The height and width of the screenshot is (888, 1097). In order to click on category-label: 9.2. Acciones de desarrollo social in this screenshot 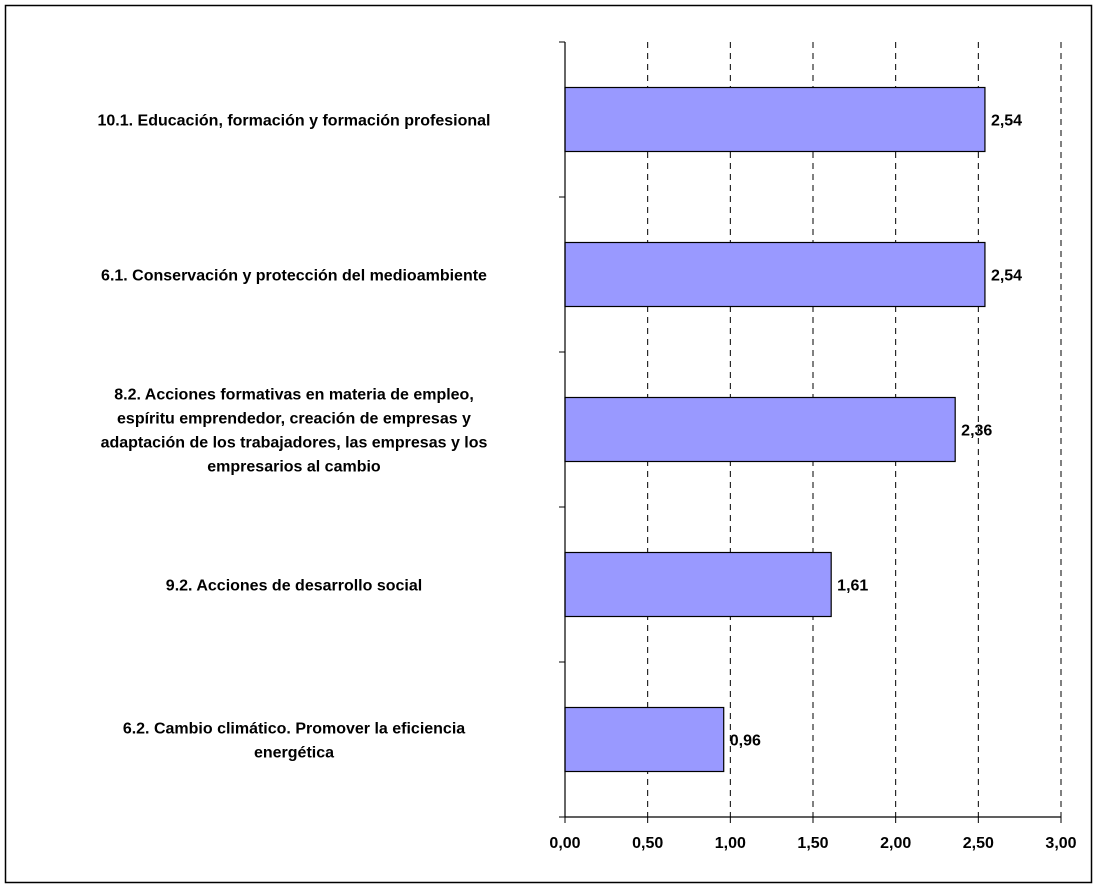, I will do `click(294, 586)`.